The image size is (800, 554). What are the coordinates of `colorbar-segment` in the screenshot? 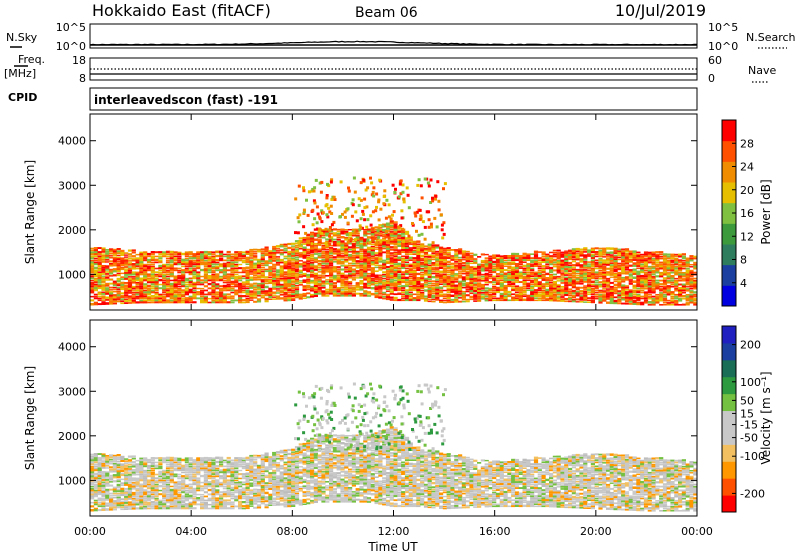 It's located at (729, 234).